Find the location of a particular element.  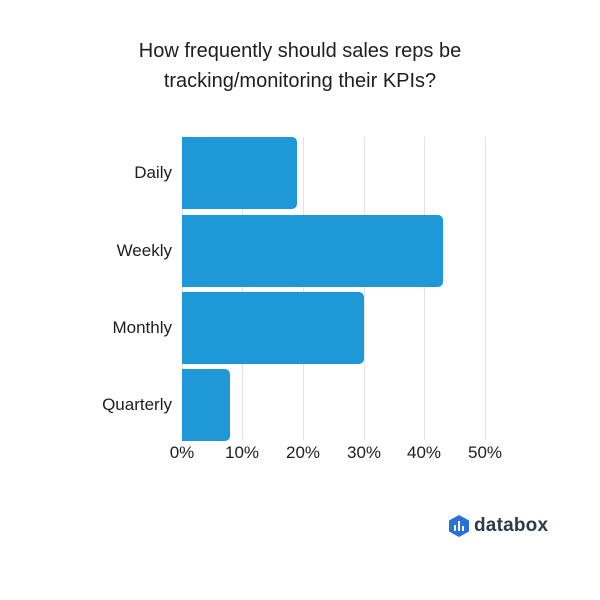

databox-logo-icon is located at coordinates (459, 526).